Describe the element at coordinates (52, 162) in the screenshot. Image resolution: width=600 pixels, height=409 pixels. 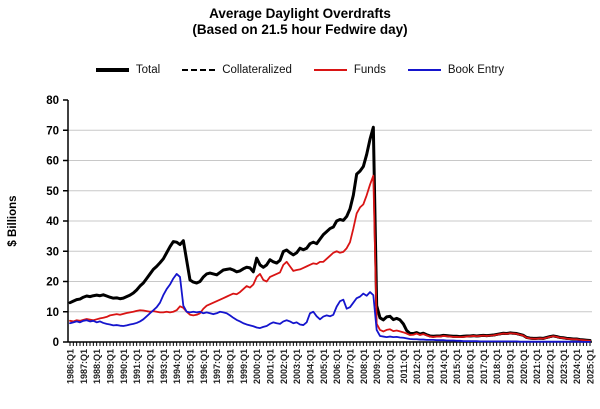
I see `y-tick-label: 60` at that location.